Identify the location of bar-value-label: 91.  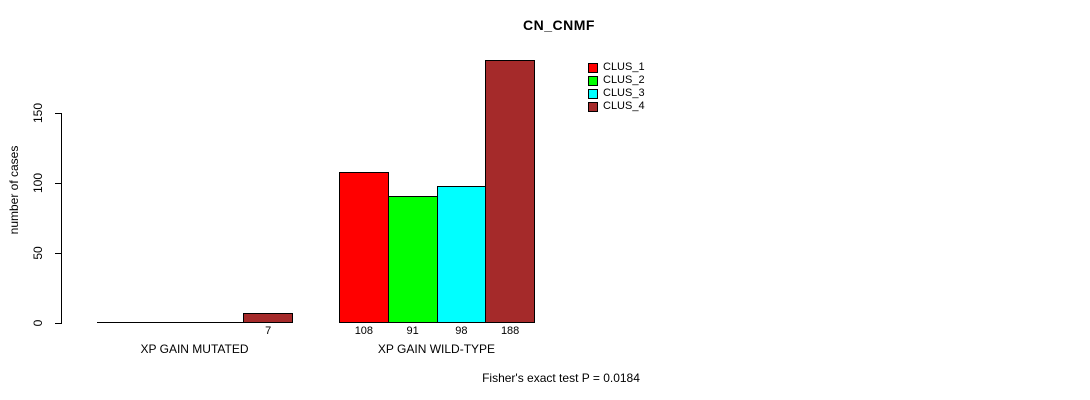
(412, 331).